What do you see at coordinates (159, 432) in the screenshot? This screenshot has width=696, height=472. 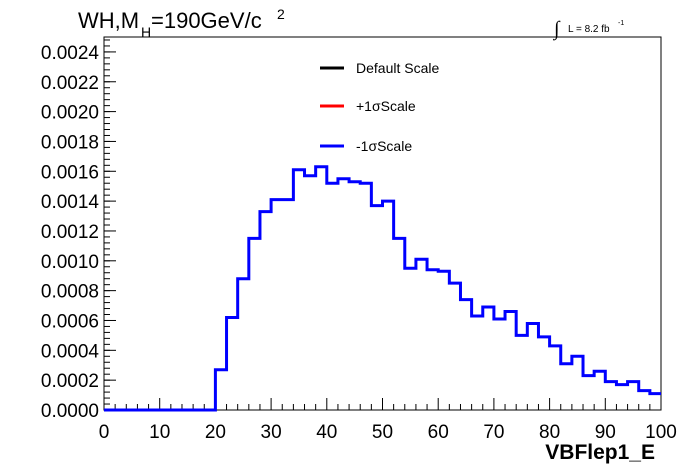 I see `x-tick-label: 10` at bounding box center [159, 432].